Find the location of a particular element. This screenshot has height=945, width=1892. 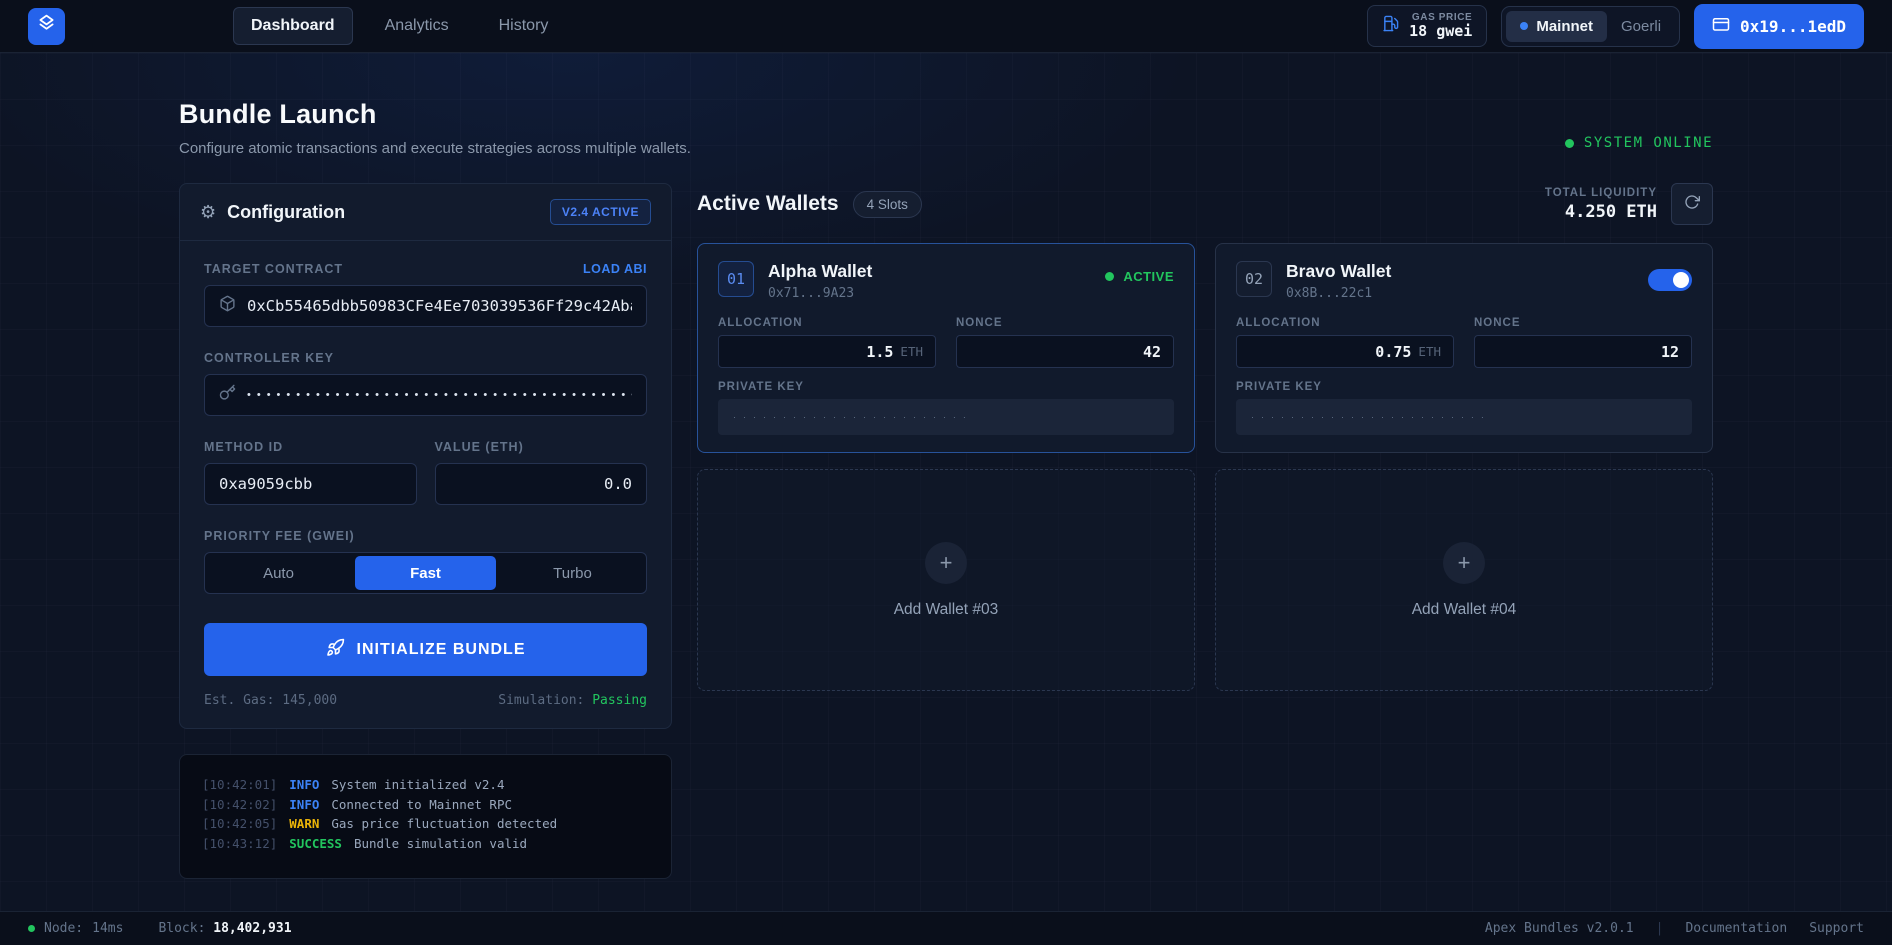

wallet-card-alpha: 01 Alpha Wallet 0x71...9A23 ACTIVE is located at coordinates (946, 348).